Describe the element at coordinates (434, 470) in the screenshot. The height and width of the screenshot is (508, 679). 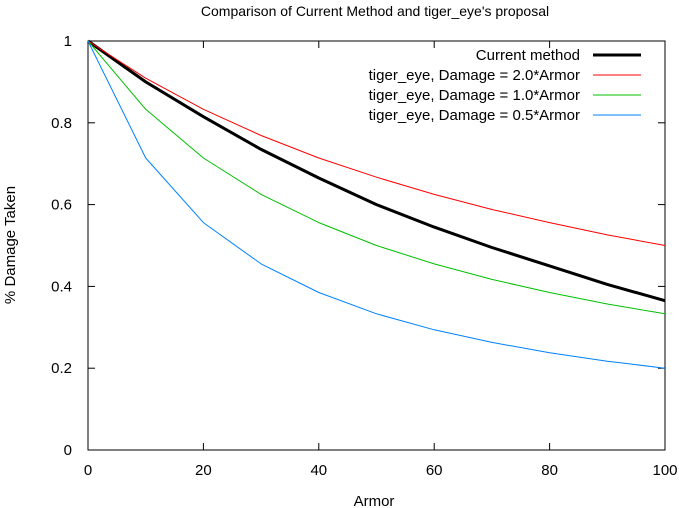
I see `x-tick-label: 60` at that location.